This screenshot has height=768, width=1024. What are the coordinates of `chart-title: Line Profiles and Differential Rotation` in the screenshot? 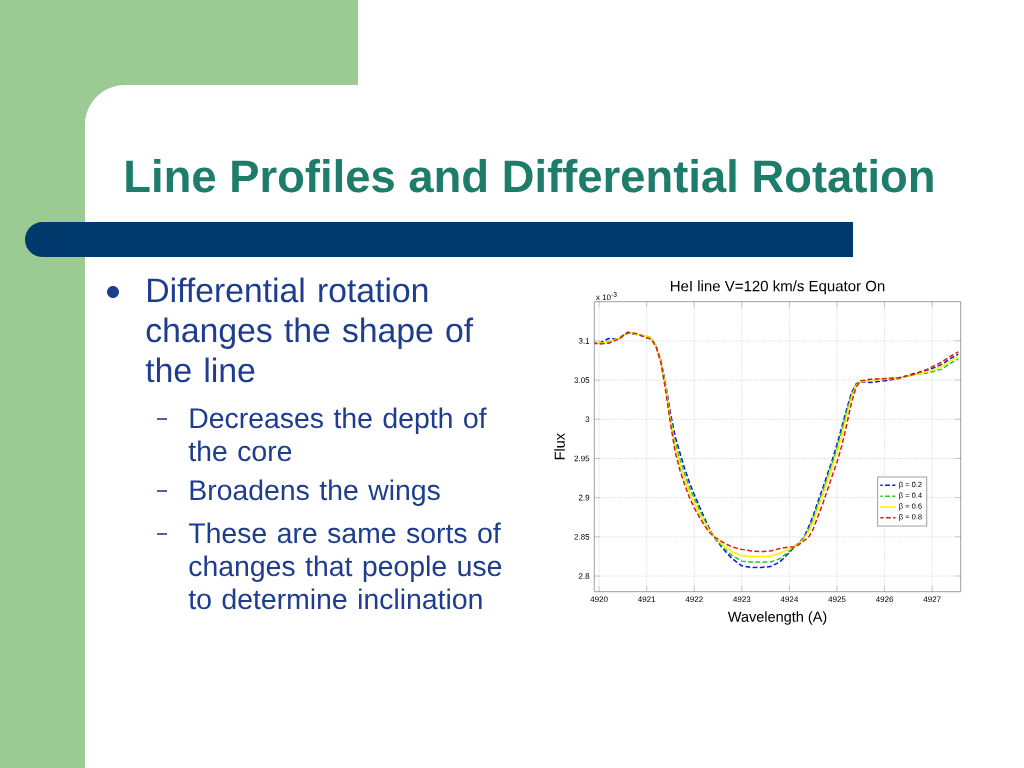 It's located at (529, 176).